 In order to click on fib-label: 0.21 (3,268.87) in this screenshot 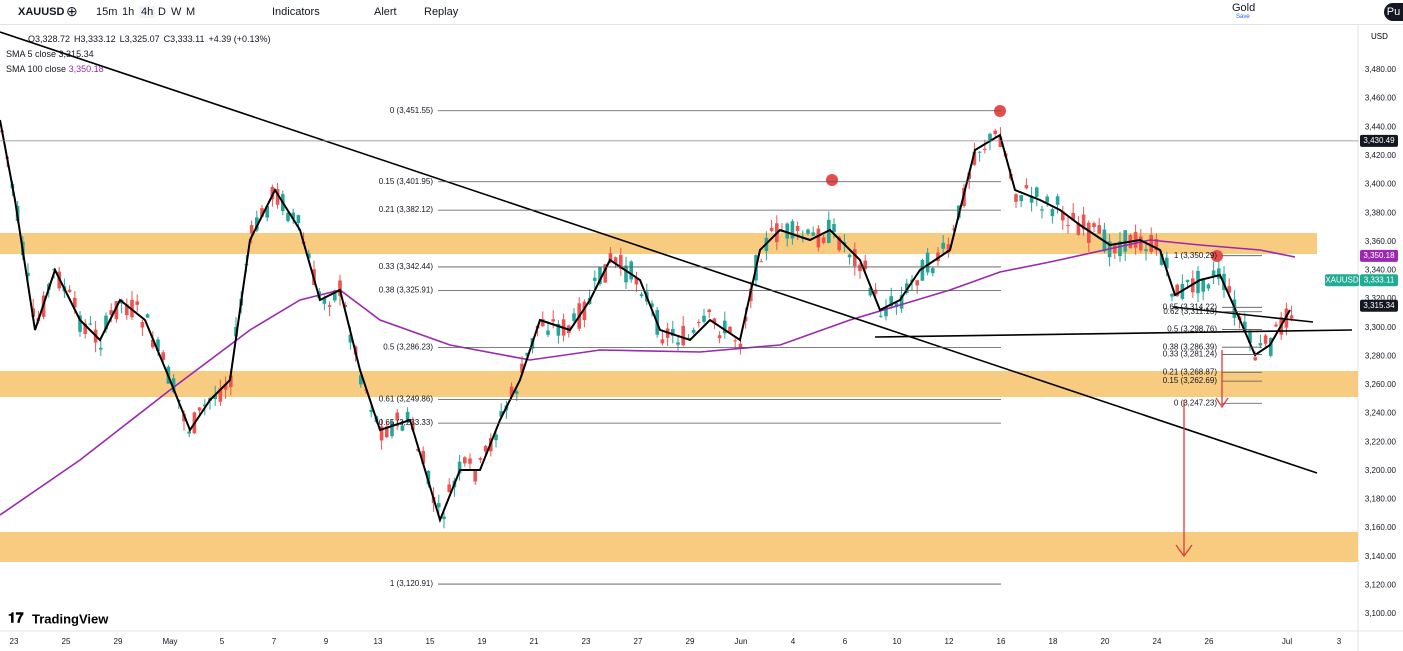, I will do `click(1190, 371)`.